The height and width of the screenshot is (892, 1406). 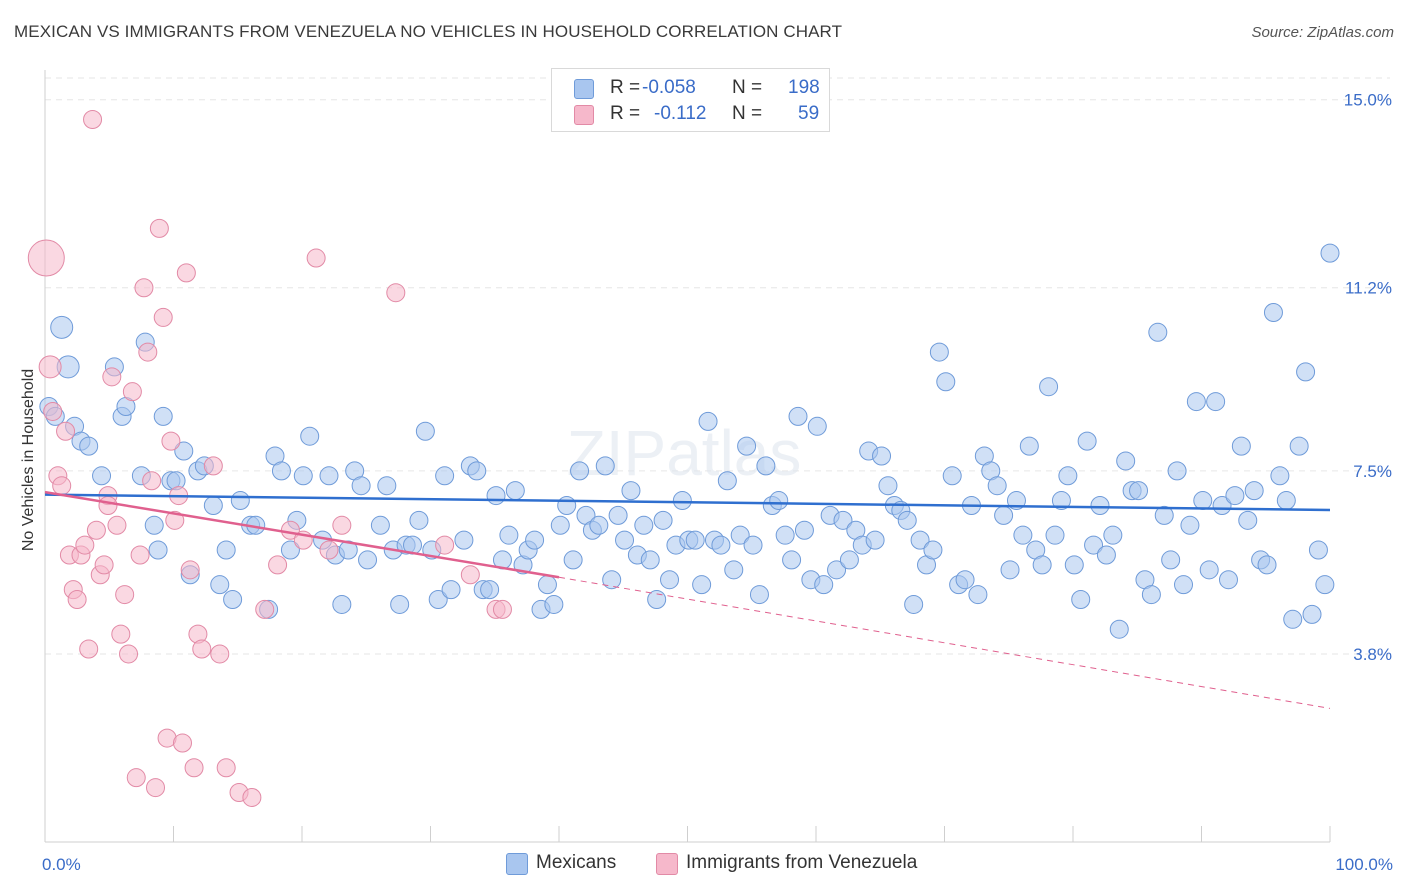 What do you see at coordinates (690, 100) in the screenshot?
I see `correlation-legend: R = -0.058 N = 198 R = -0.112 N = 59` at bounding box center [690, 100].